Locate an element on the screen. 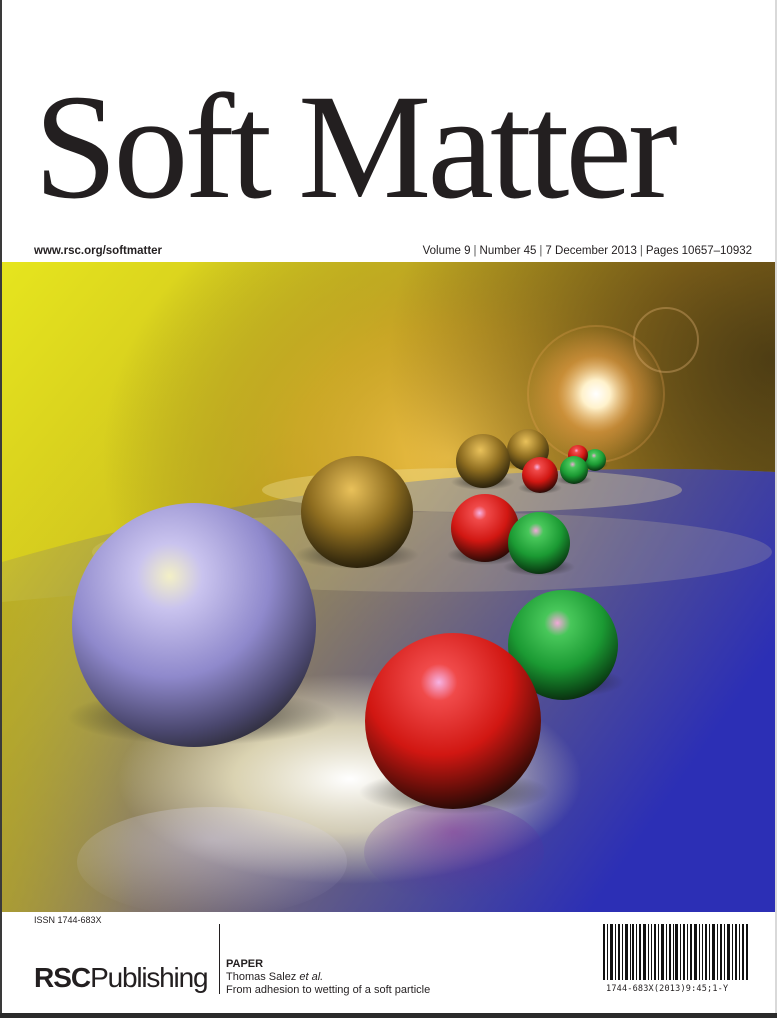 This screenshot has height=1018, width=777. logo-part-1: RSC is located at coordinates (62, 977).